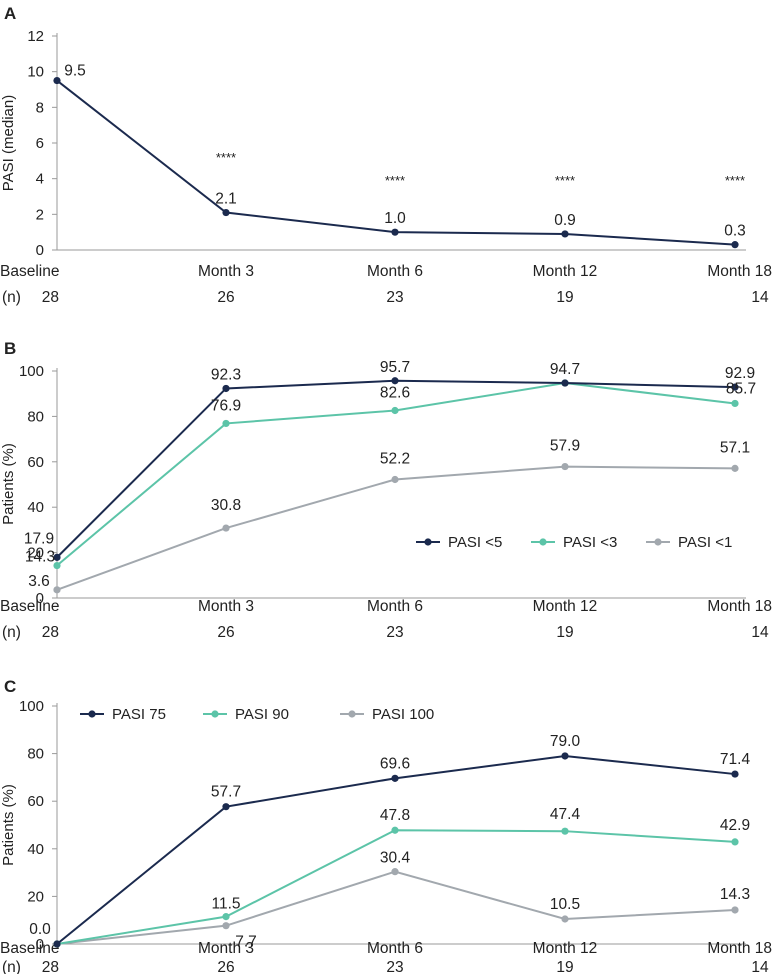 This screenshot has height=974, width=775. I want to click on panel-letter: C, so click(10, 686).